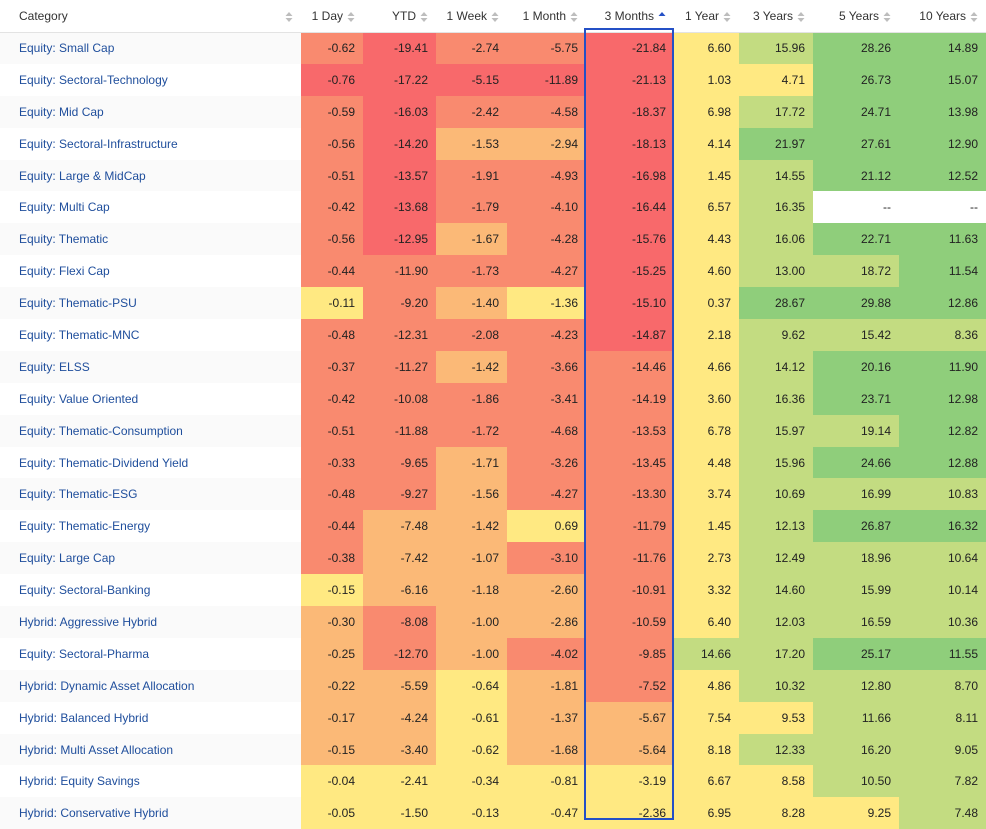  What do you see at coordinates (150, 526) in the screenshot?
I see `category-link: Equity: Thematic-Energy` at bounding box center [150, 526].